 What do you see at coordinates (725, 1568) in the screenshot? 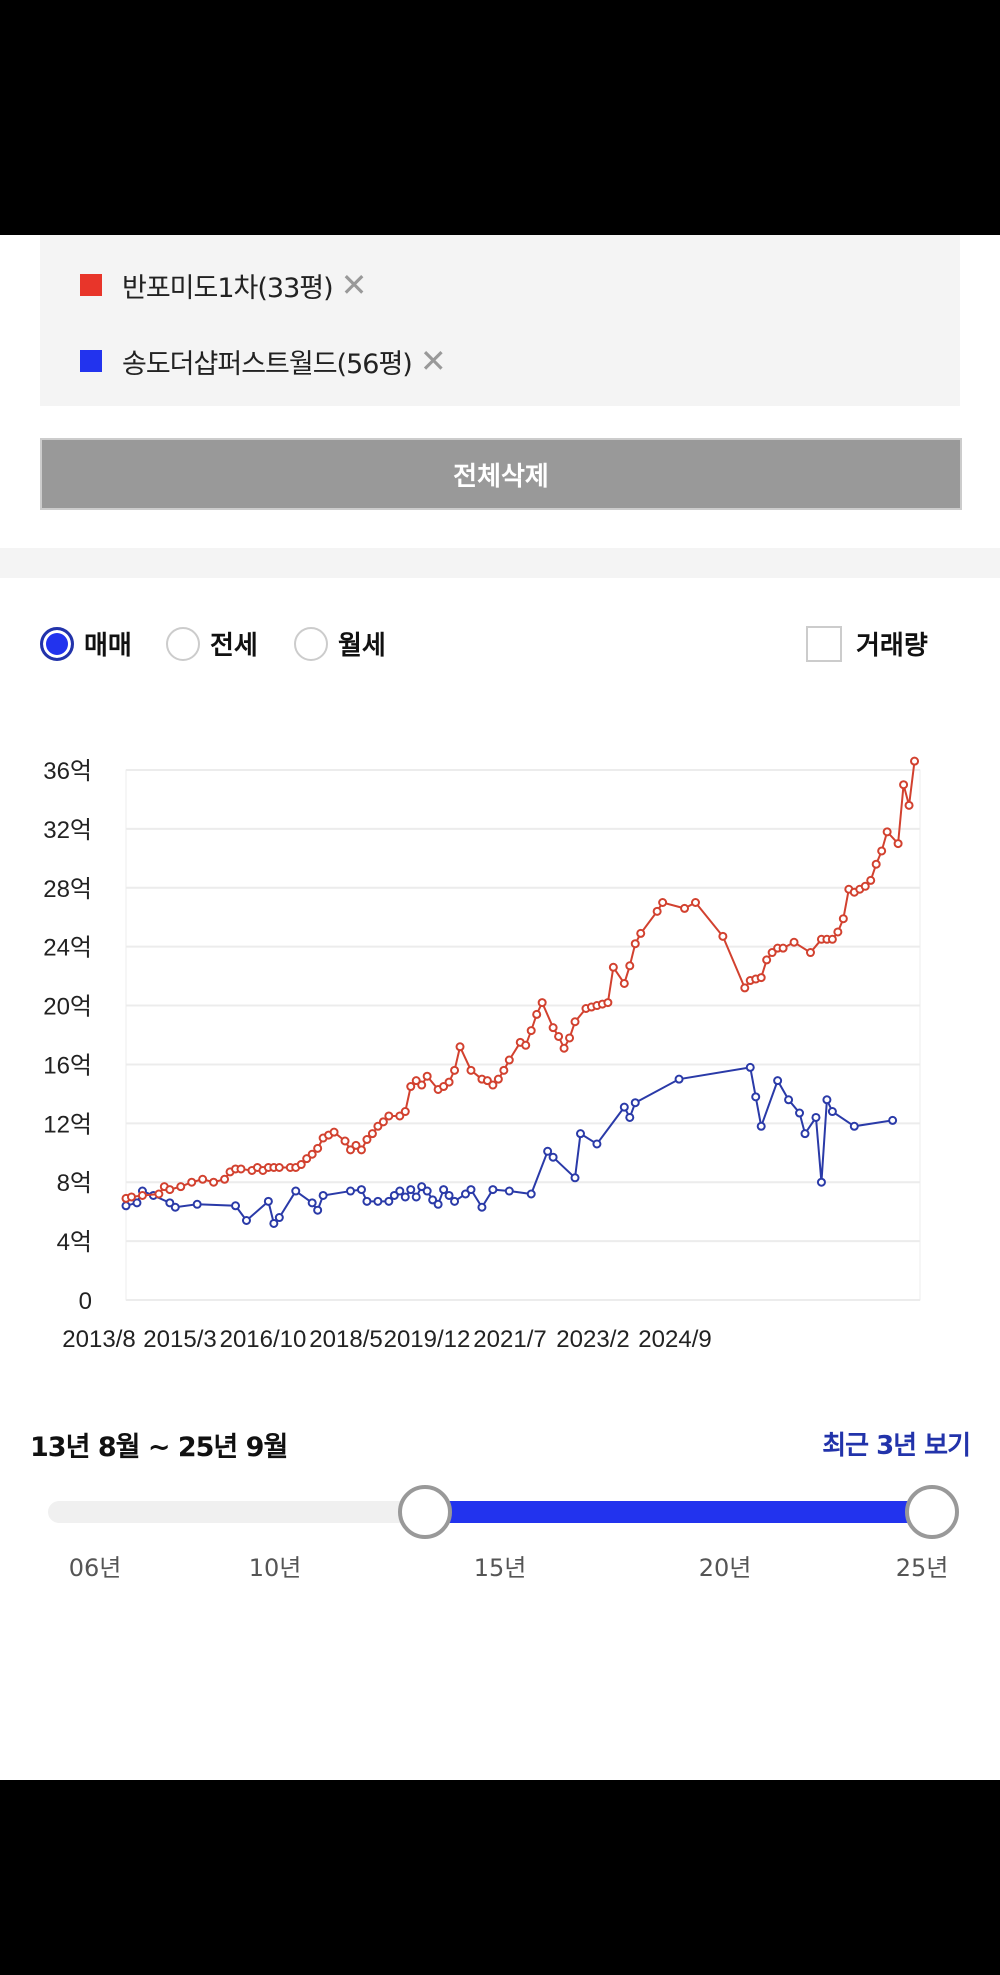
I see `slider-tick-label: 20년` at bounding box center [725, 1568].